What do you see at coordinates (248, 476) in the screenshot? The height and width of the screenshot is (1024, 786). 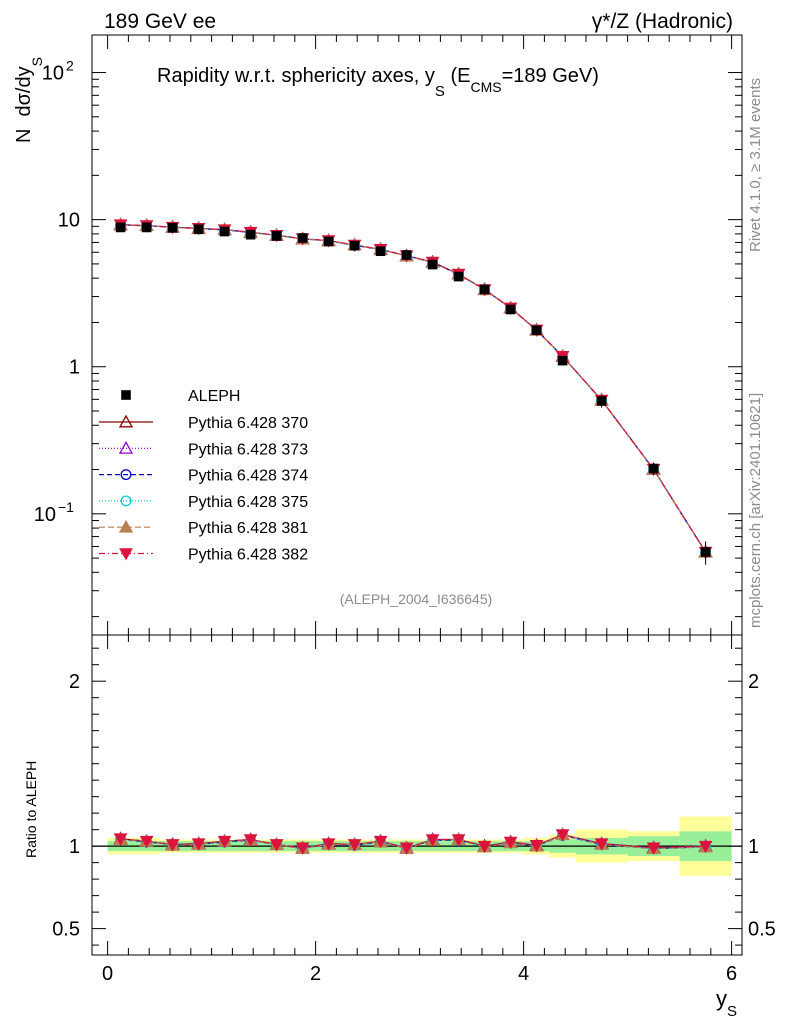 I see `legend-label: Pythia 6.428 374` at bounding box center [248, 476].